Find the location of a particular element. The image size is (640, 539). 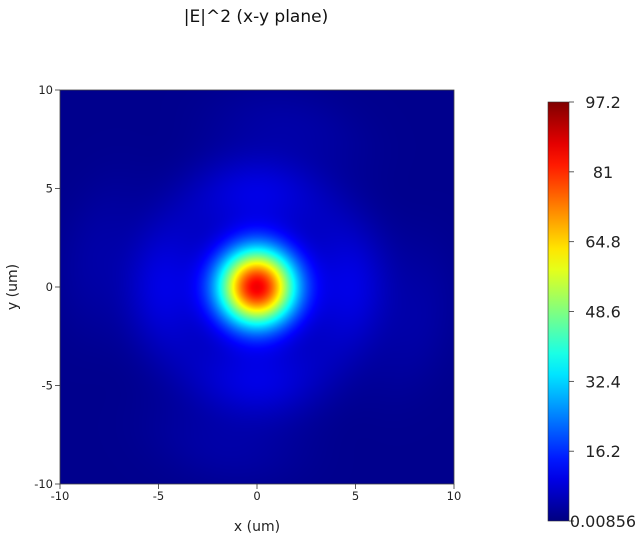

colorbar: 97.2 81 64.8 48.6 32.4 16.2 0.00856 is located at coordinates (591, 312).